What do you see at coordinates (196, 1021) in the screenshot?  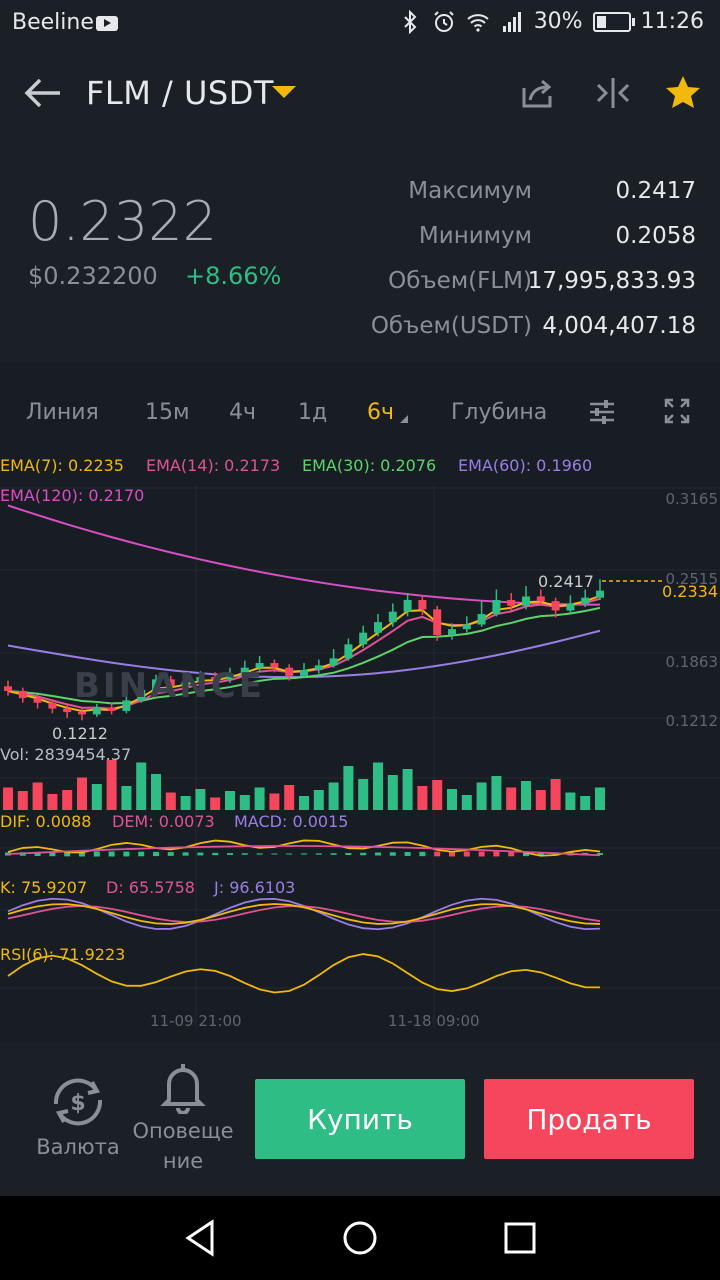 I see `x-axis-label-1: 11-09 21:00` at bounding box center [196, 1021].